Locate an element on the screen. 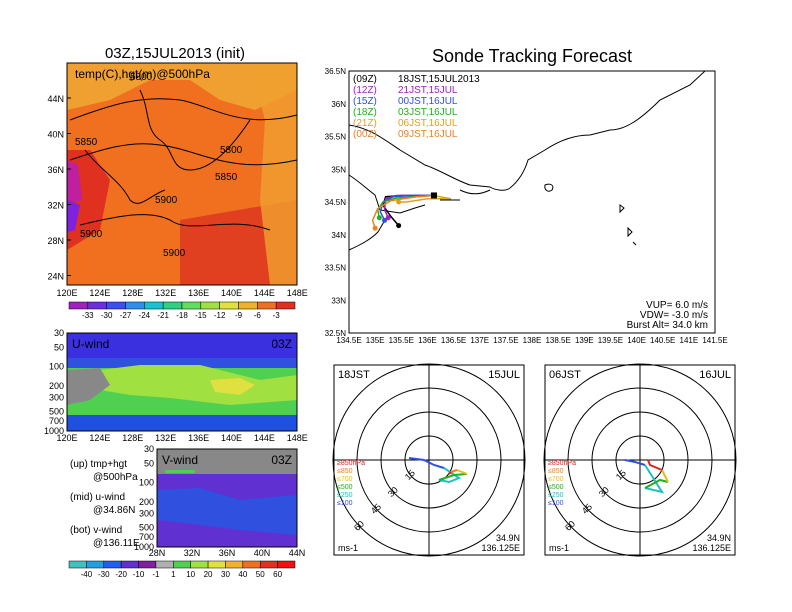  lat-tick-label: 32.5N is located at coordinates (336, 333).